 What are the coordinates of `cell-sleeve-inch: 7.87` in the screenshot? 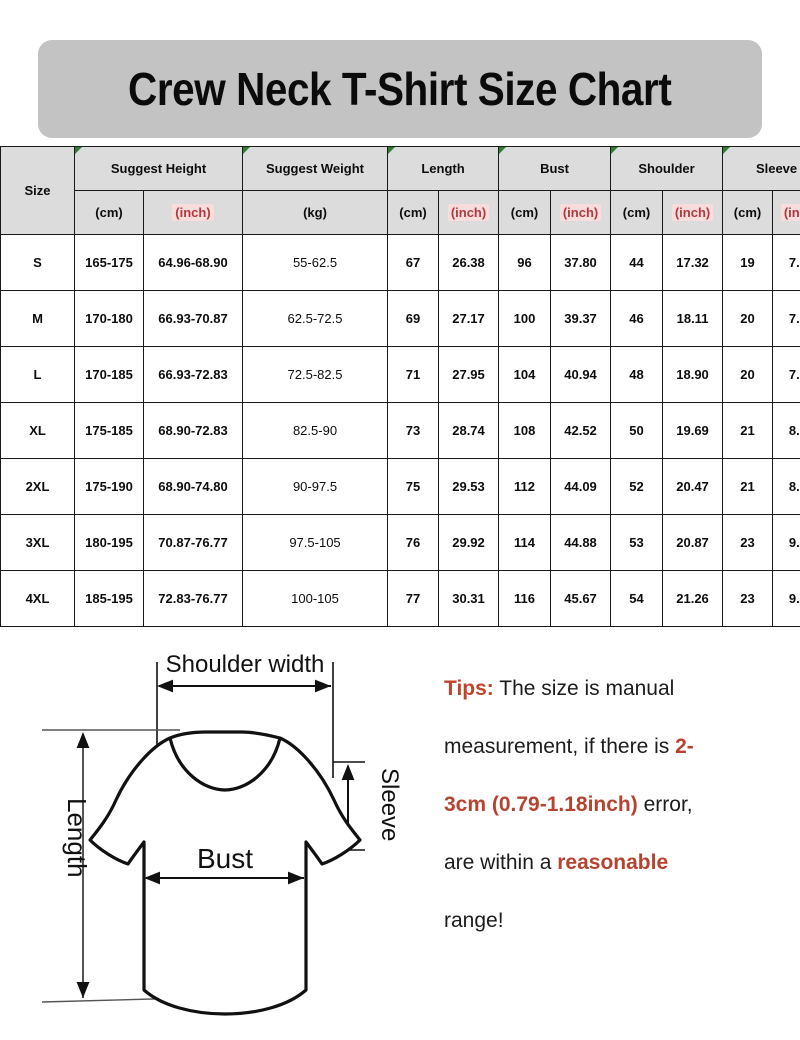 It's located at (786, 374).